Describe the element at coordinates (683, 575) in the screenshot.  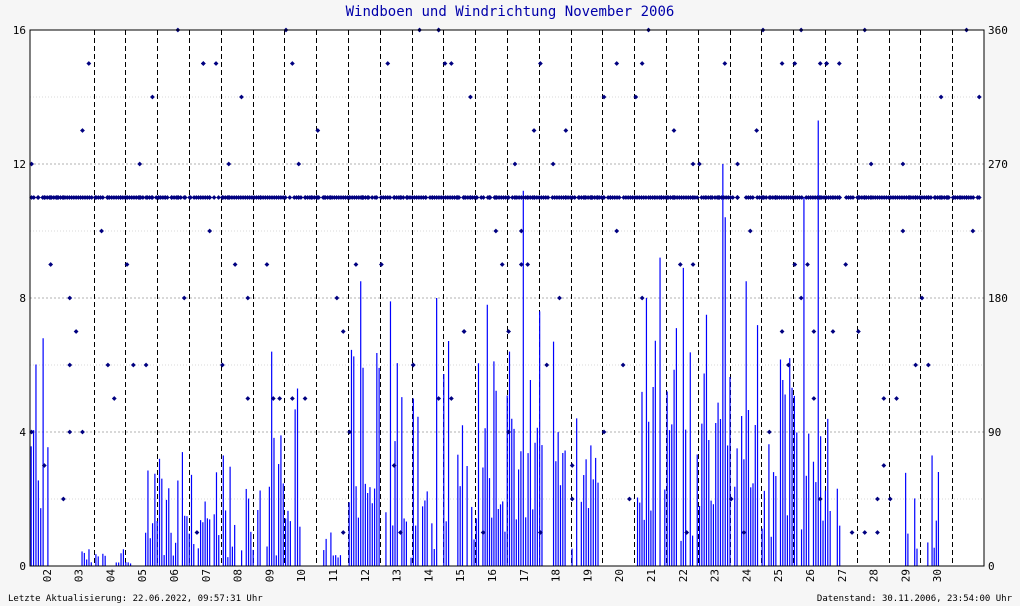
I see `x-tick-label: 22` at that location.